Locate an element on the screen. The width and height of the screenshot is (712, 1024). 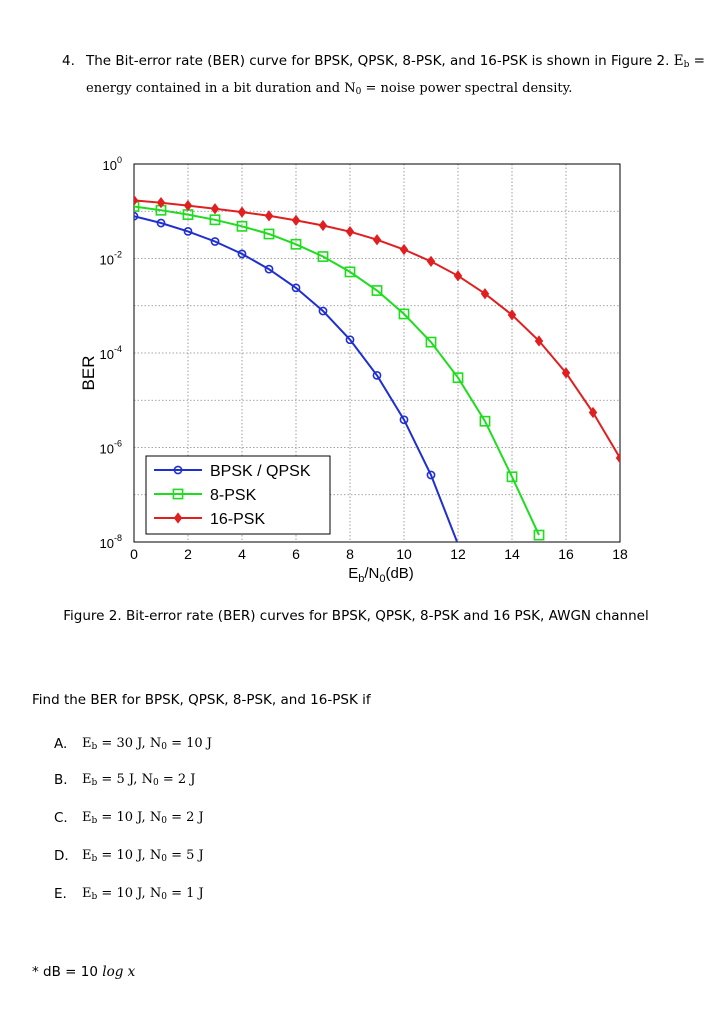
question-number: 4. is located at coordinates (68, 61).